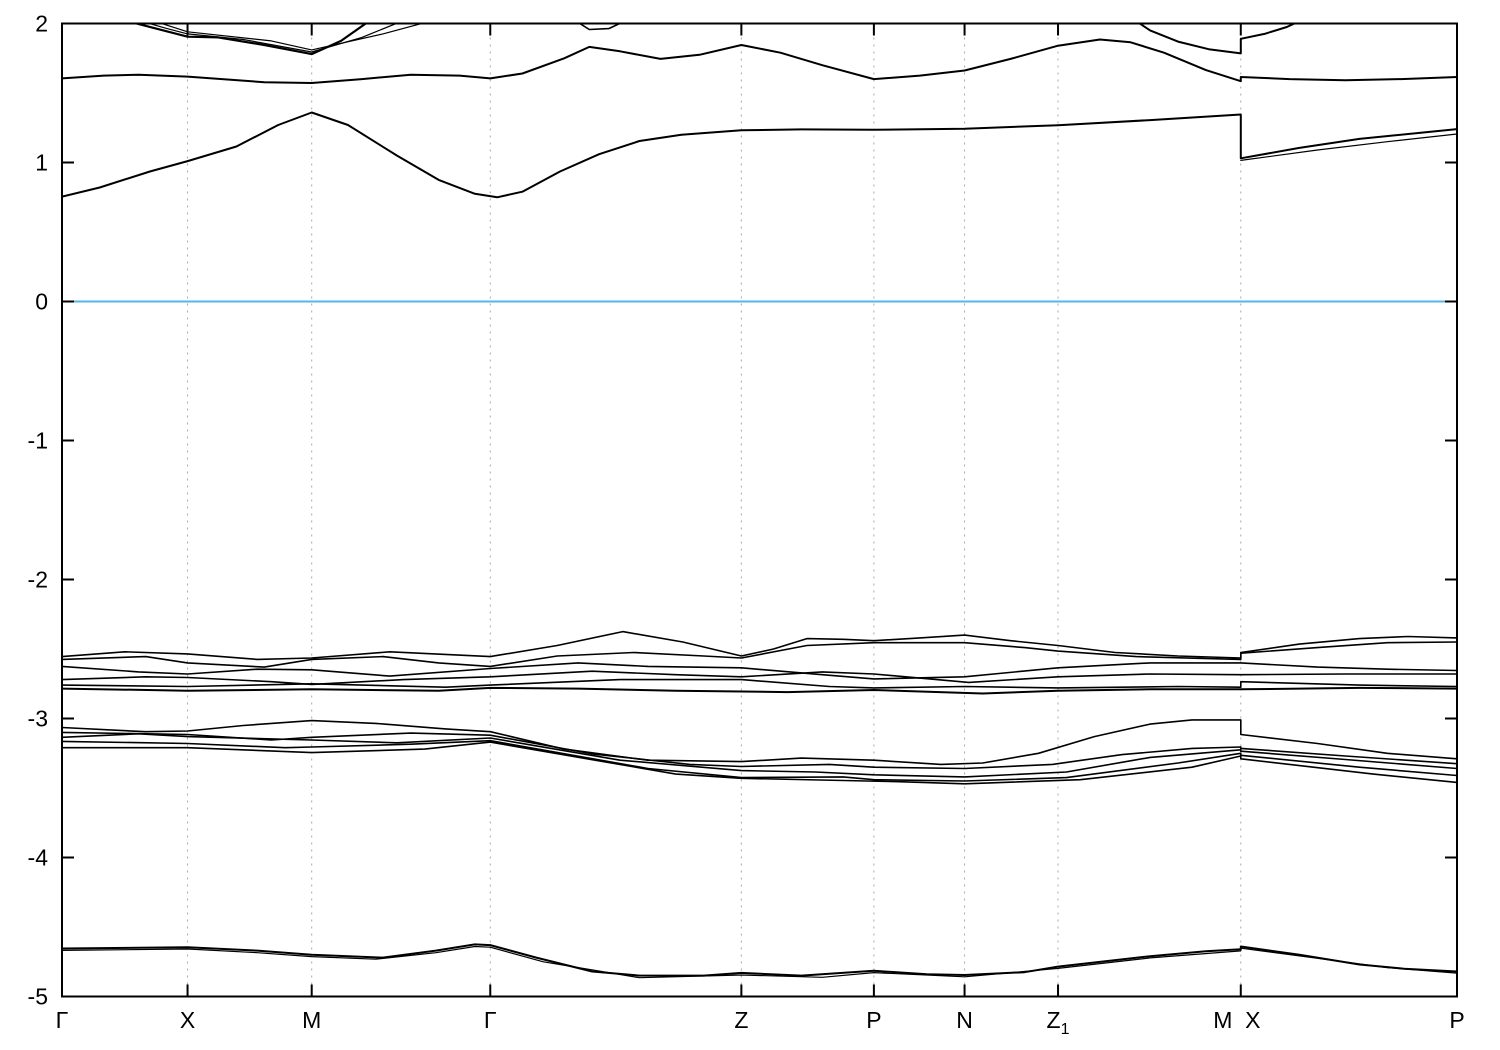  Describe the element at coordinates (1348, 147) in the screenshot. I see `band-line-cond-dispersive-twin` at that location.